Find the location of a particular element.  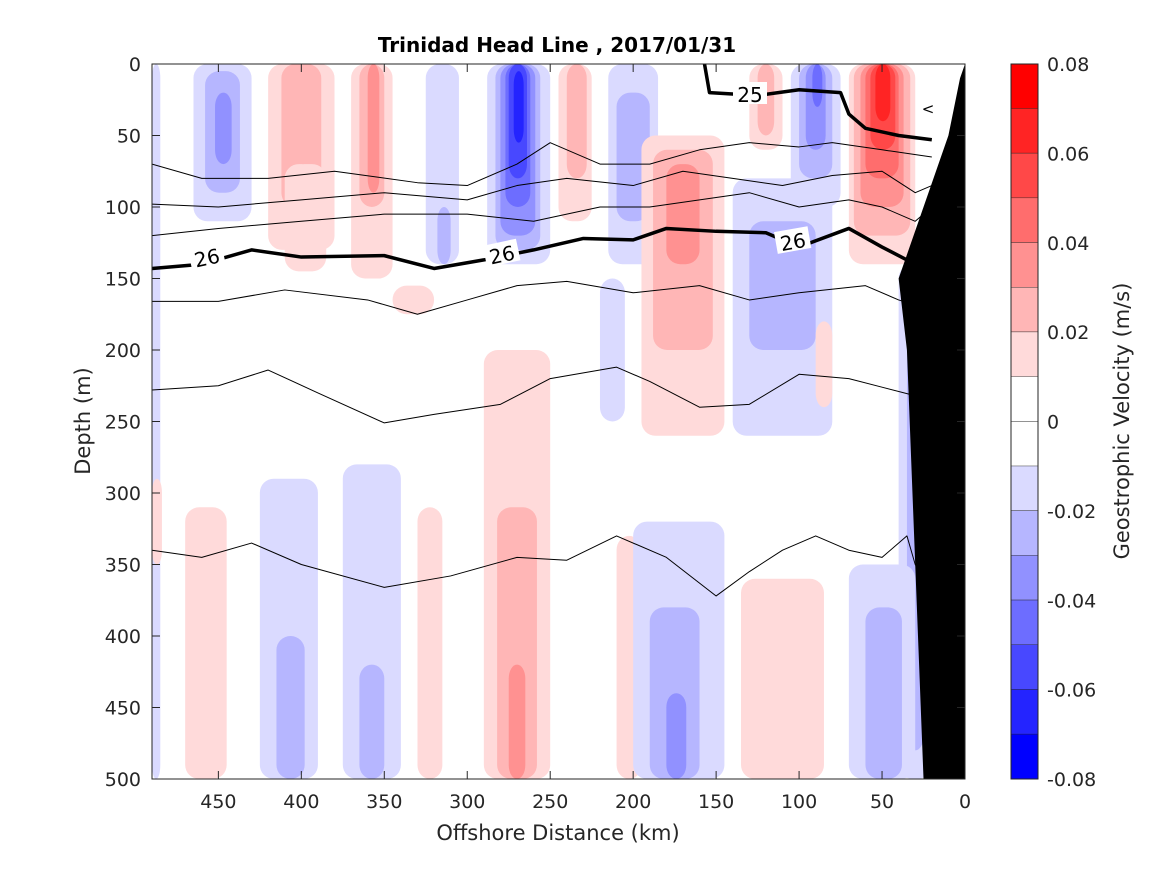

chart-title: Trinidad Head Line , 2017/01/31 is located at coordinates (557, 45).